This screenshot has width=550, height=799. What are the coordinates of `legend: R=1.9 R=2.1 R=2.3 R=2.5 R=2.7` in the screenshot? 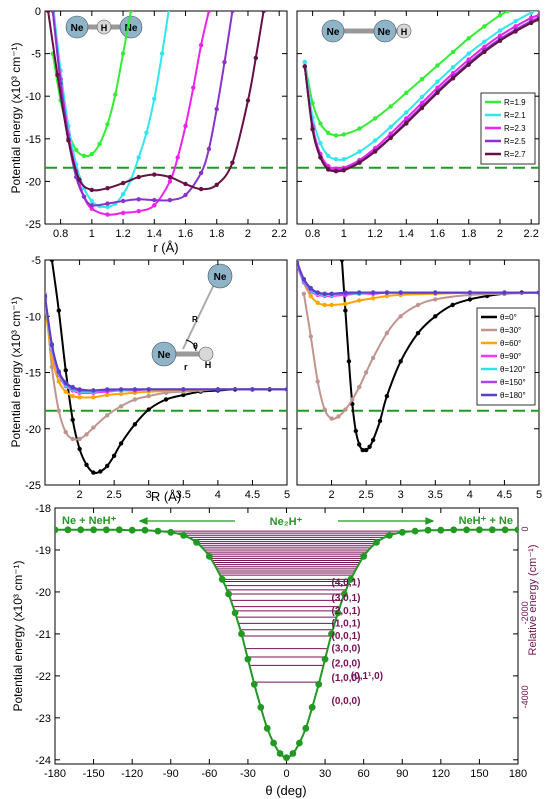 It's located at (508, 128).